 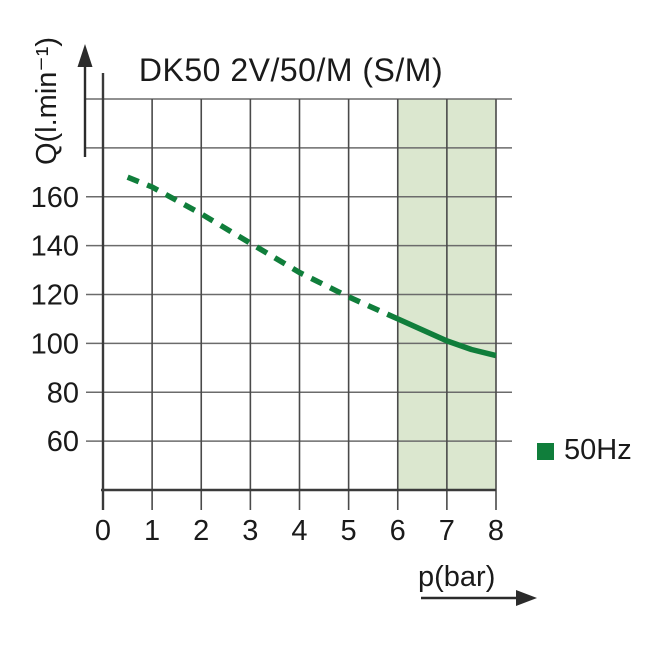 What do you see at coordinates (457, 577) in the screenshot?
I see `x-axis-label: p(bar)` at bounding box center [457, 577].